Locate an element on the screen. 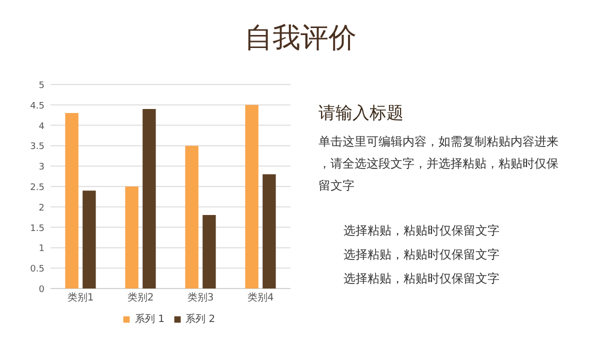 This screenshot has height=338, width=600. text: 单击这里可编辑内容，如需复制粘贴内容进来，请全选这段文字，并选择粘贴，粘贴时仅保留文字 is located at coordinates (438, 163).